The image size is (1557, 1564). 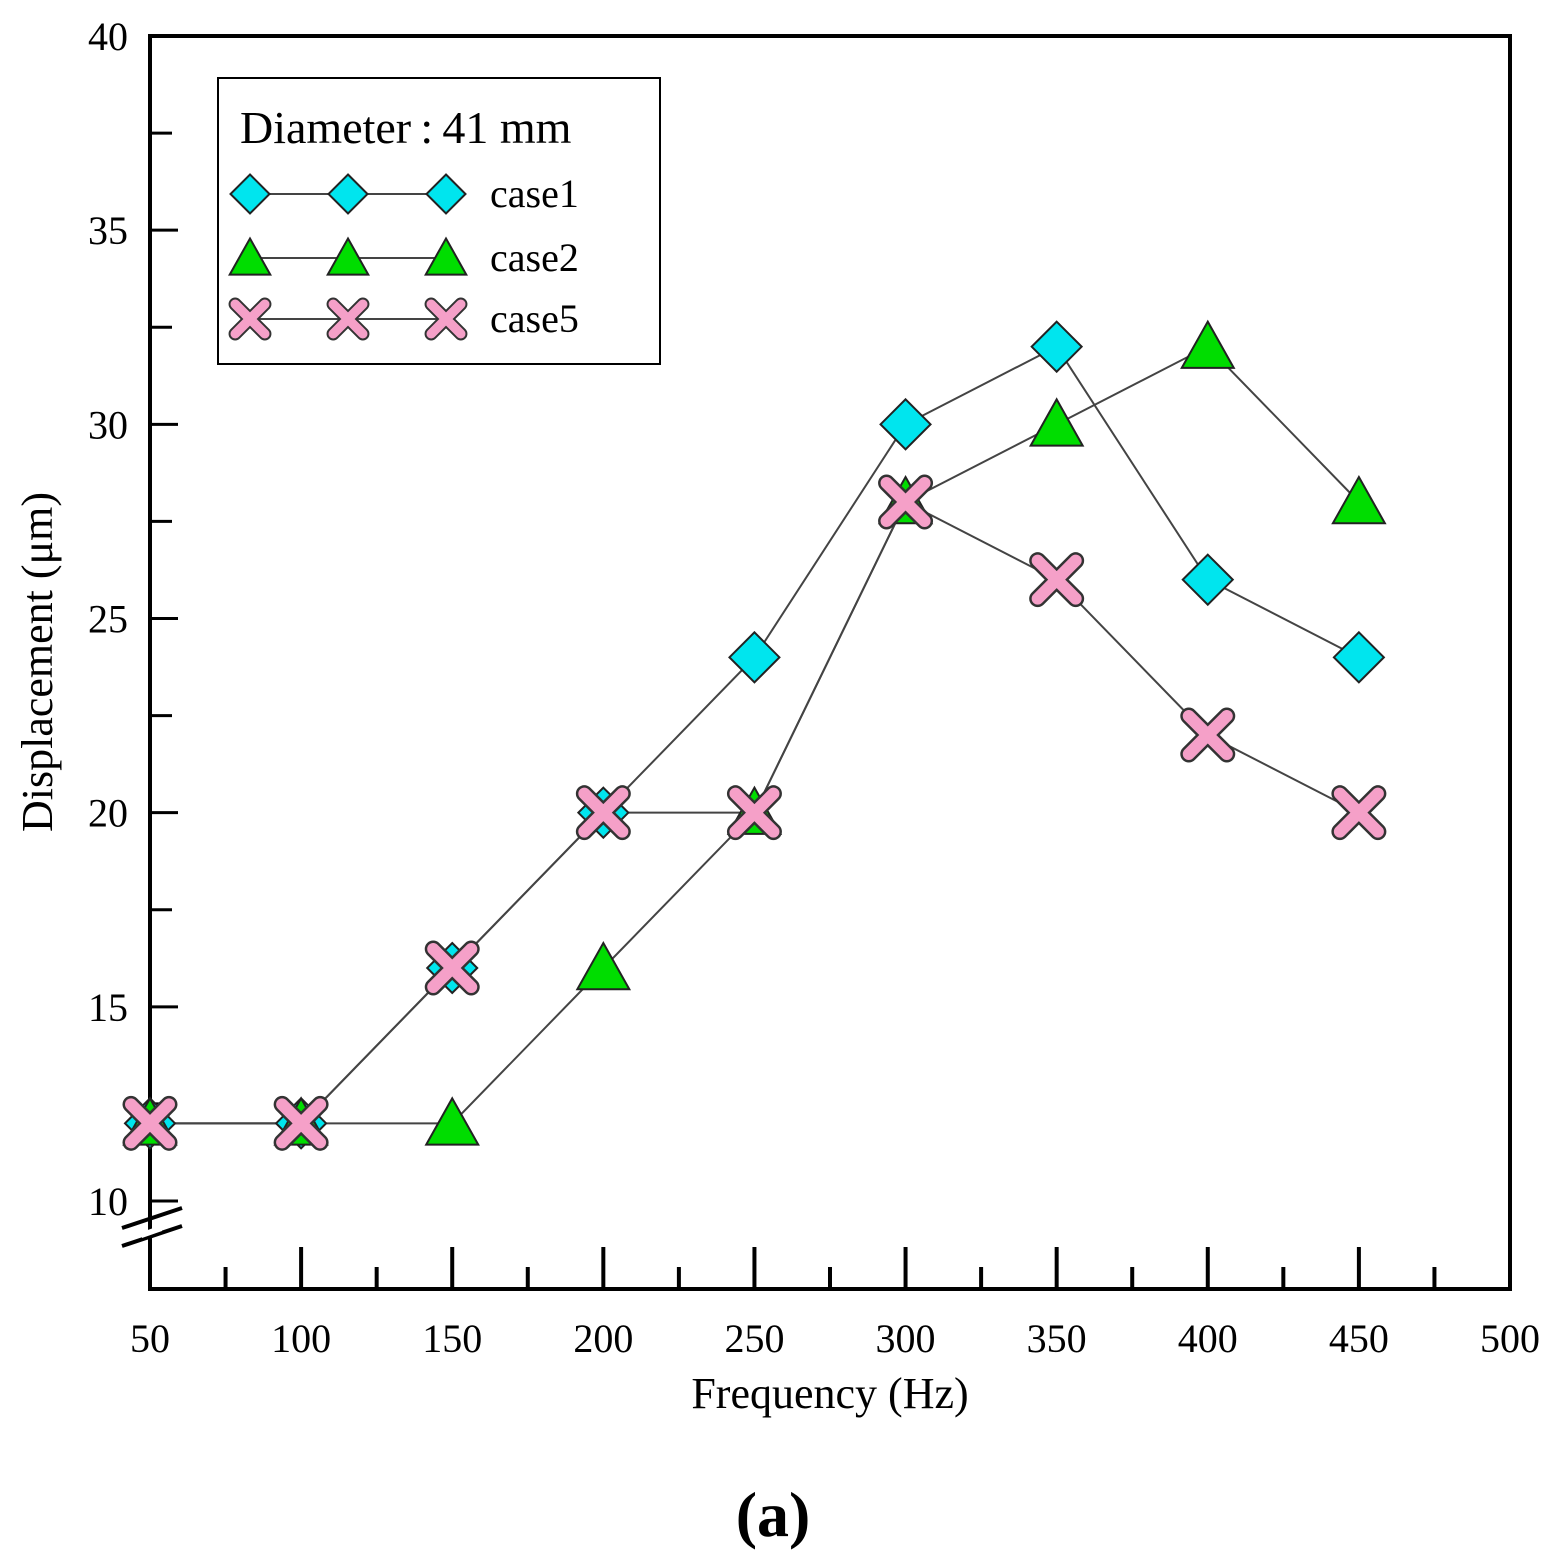 What do you see at coordinates (534, 257) in the screenshot?
I see `legend-label-case2: case2` at bounding box center [534, 257].